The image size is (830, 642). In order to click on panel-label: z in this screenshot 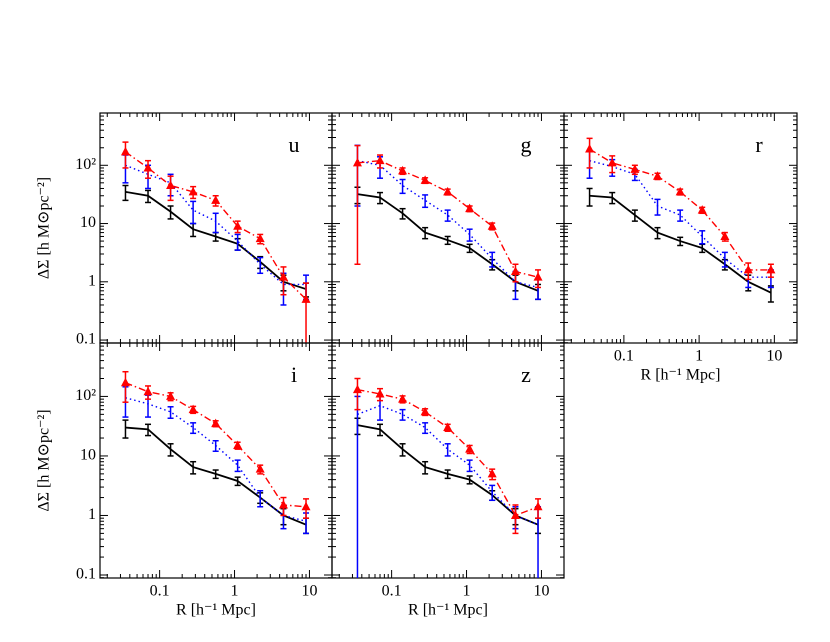, I will do `click(526, 374)`.